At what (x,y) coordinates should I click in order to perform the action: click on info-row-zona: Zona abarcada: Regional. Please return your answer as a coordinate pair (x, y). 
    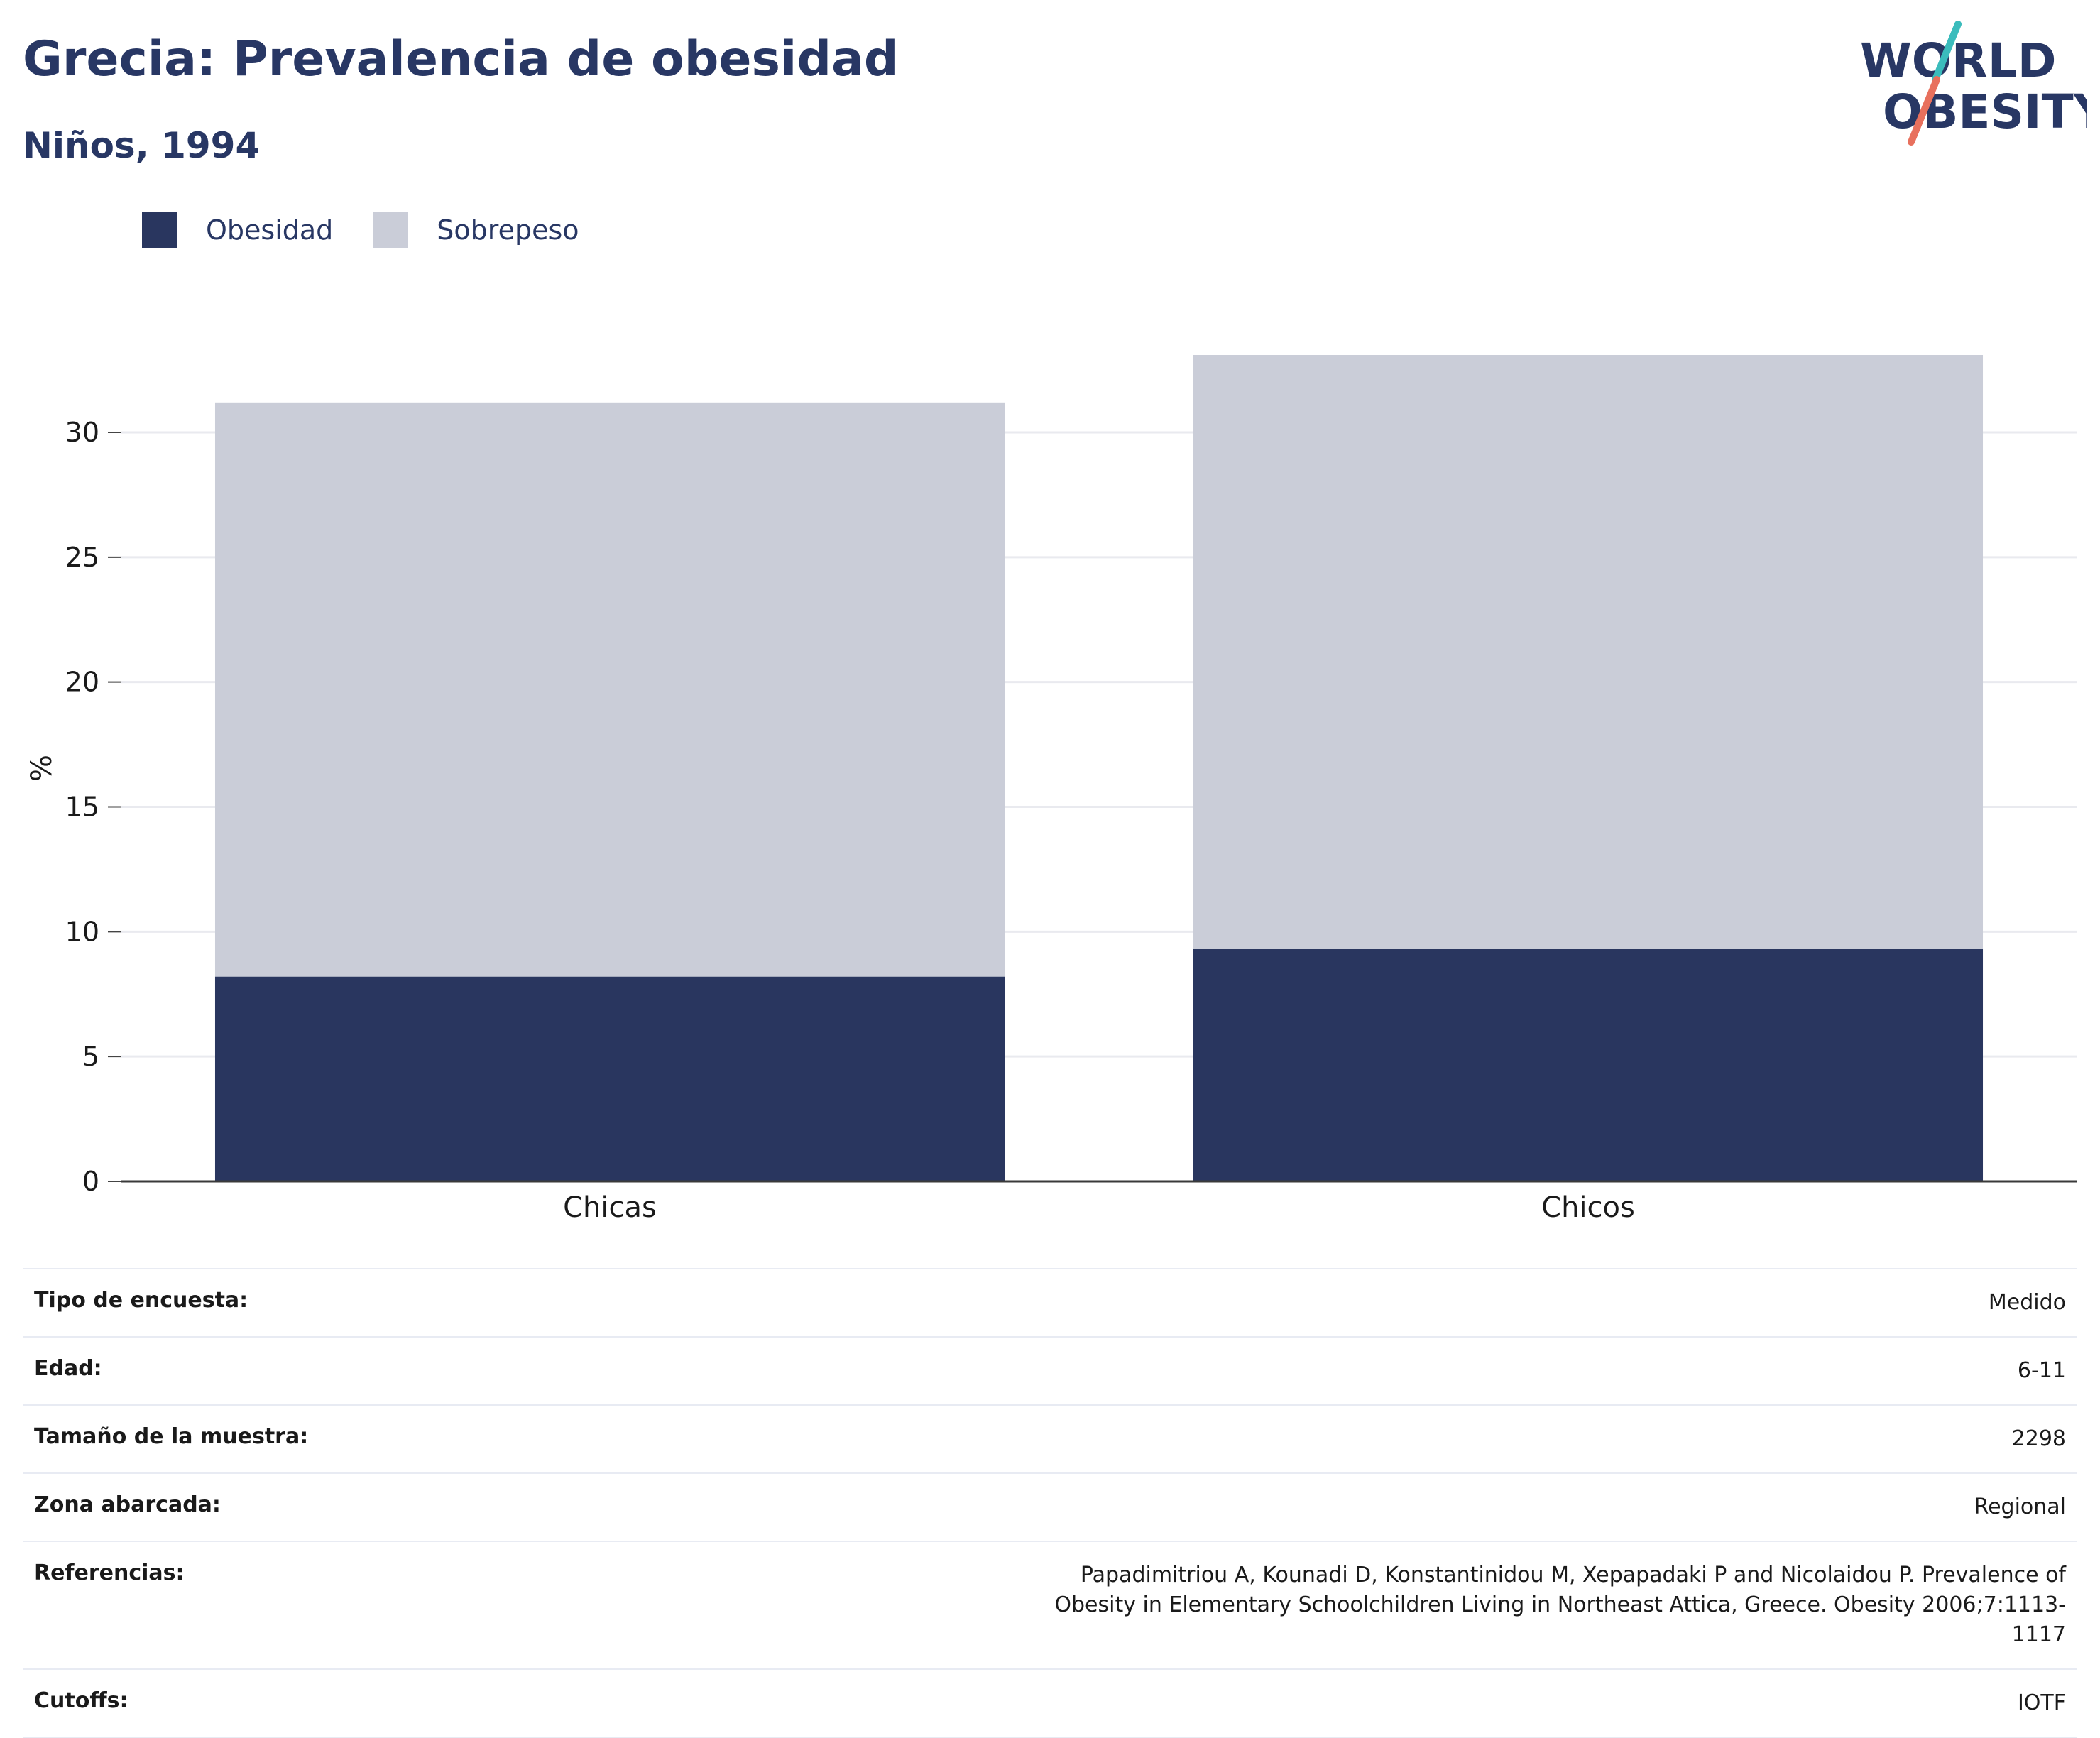
    Looking at the image, I should click on (1050, 1507).